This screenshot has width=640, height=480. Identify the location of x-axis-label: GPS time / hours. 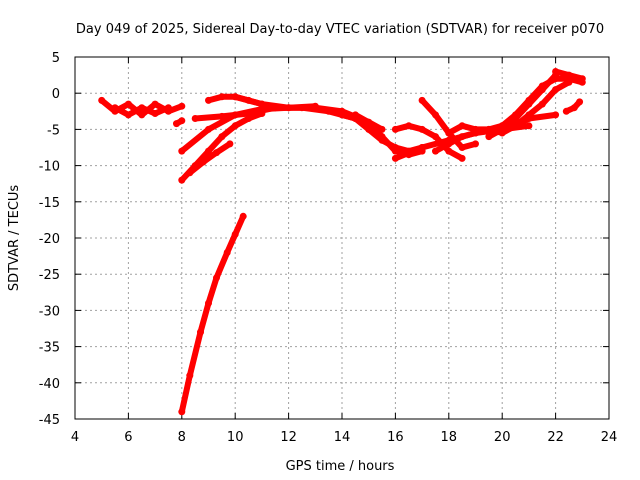
(340, 466).